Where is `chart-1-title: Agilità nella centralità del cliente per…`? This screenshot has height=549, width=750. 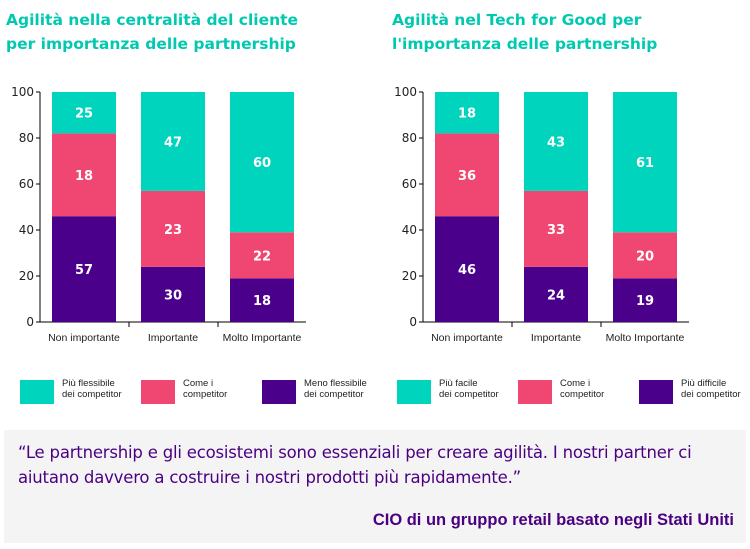 chart-1-title: Agilità nella centralità del cliente per… is located at coordinates (152, 32).